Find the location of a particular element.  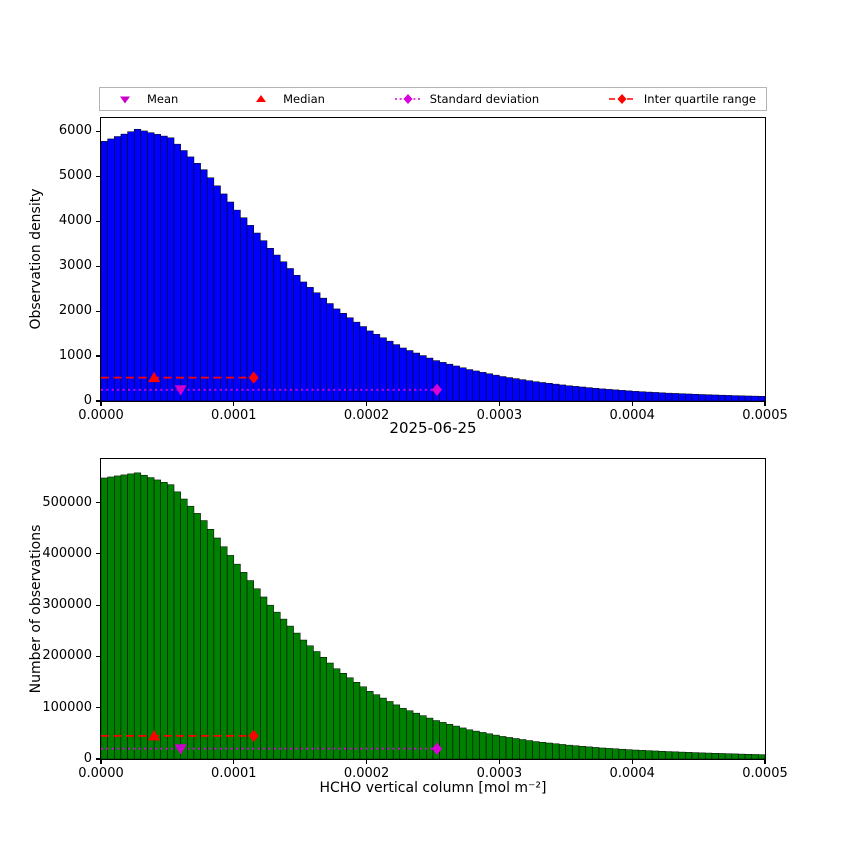

y-tick-label: 6000 is located at coordinates (75, 131).